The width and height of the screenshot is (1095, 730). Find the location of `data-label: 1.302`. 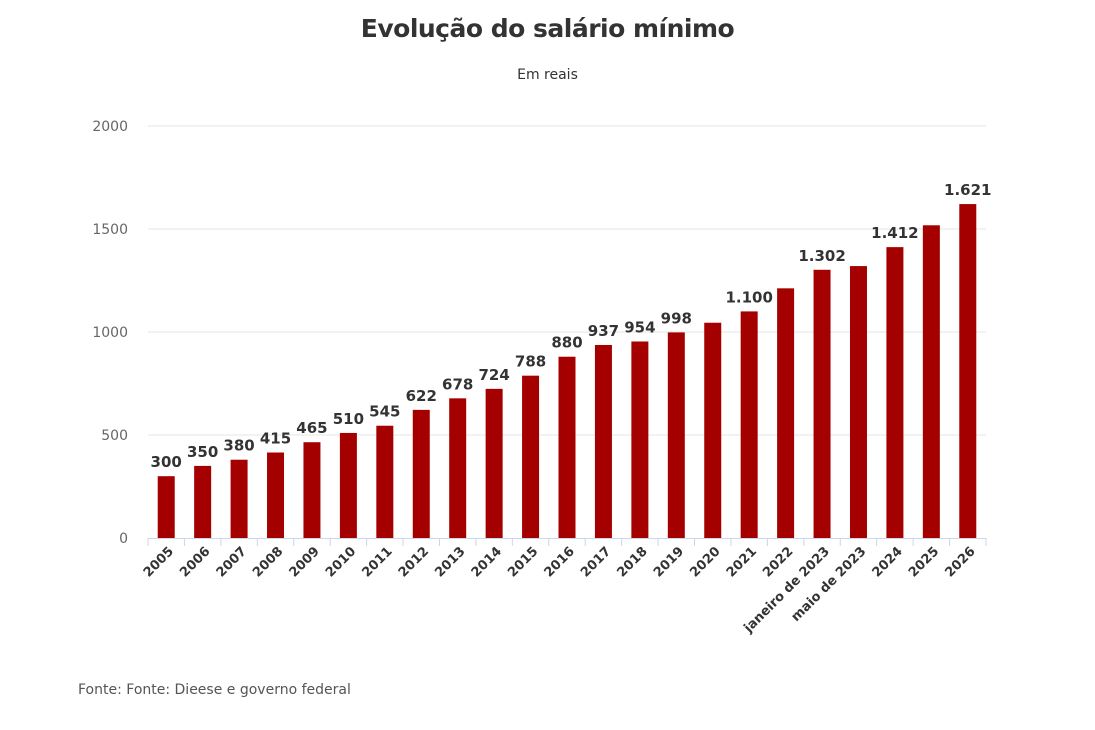

data-label: 1.302 is located at coordinates (821, 256).